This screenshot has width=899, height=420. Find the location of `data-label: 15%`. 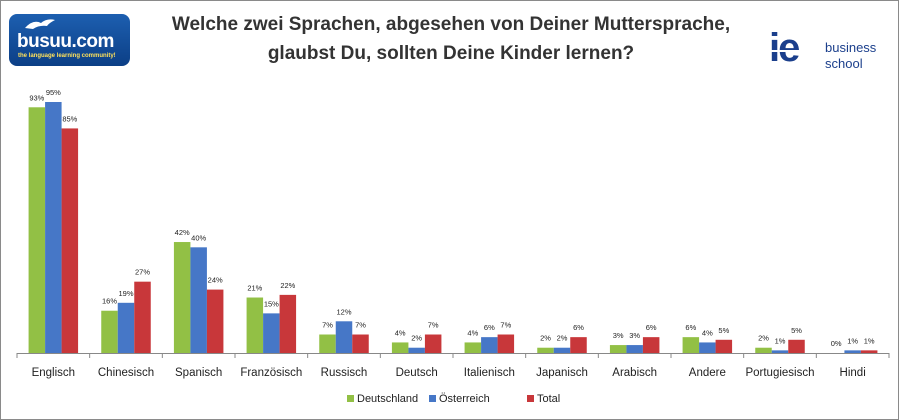

data-label: 15% is located at coordinates (271, 303).